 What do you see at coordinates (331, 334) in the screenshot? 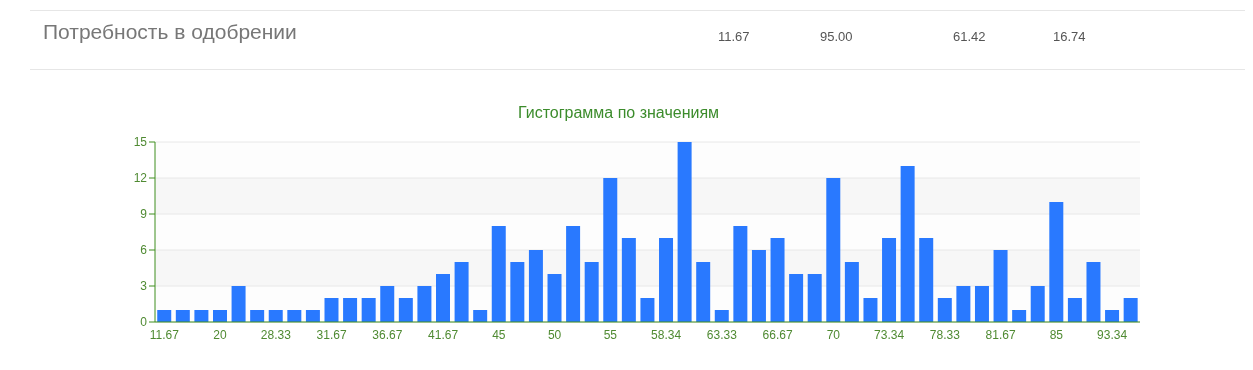
I see `x-tick-label: 31.67` at bounding box center [331, 334].